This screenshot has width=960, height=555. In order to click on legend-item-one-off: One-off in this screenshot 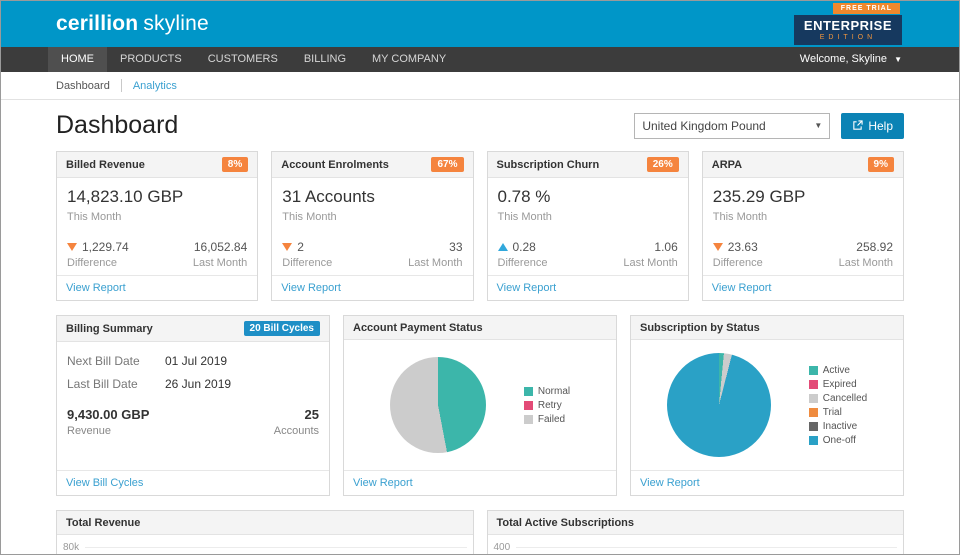, I will do `click(837, 440)`.